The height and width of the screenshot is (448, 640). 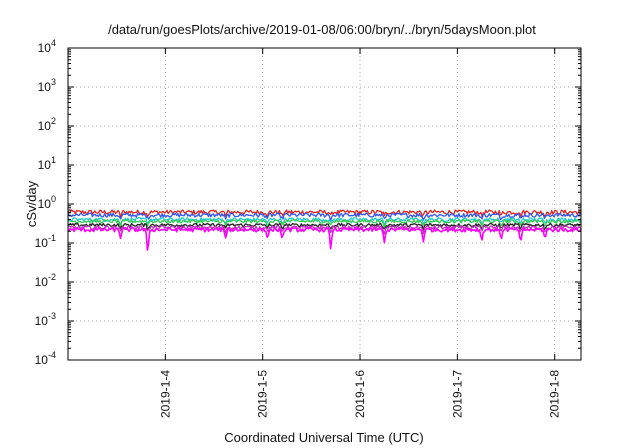 What do you see at coordinates (47, 85) in the screenshot?
I see `y-tick-label: 10³` at bounding box center [47, 85].